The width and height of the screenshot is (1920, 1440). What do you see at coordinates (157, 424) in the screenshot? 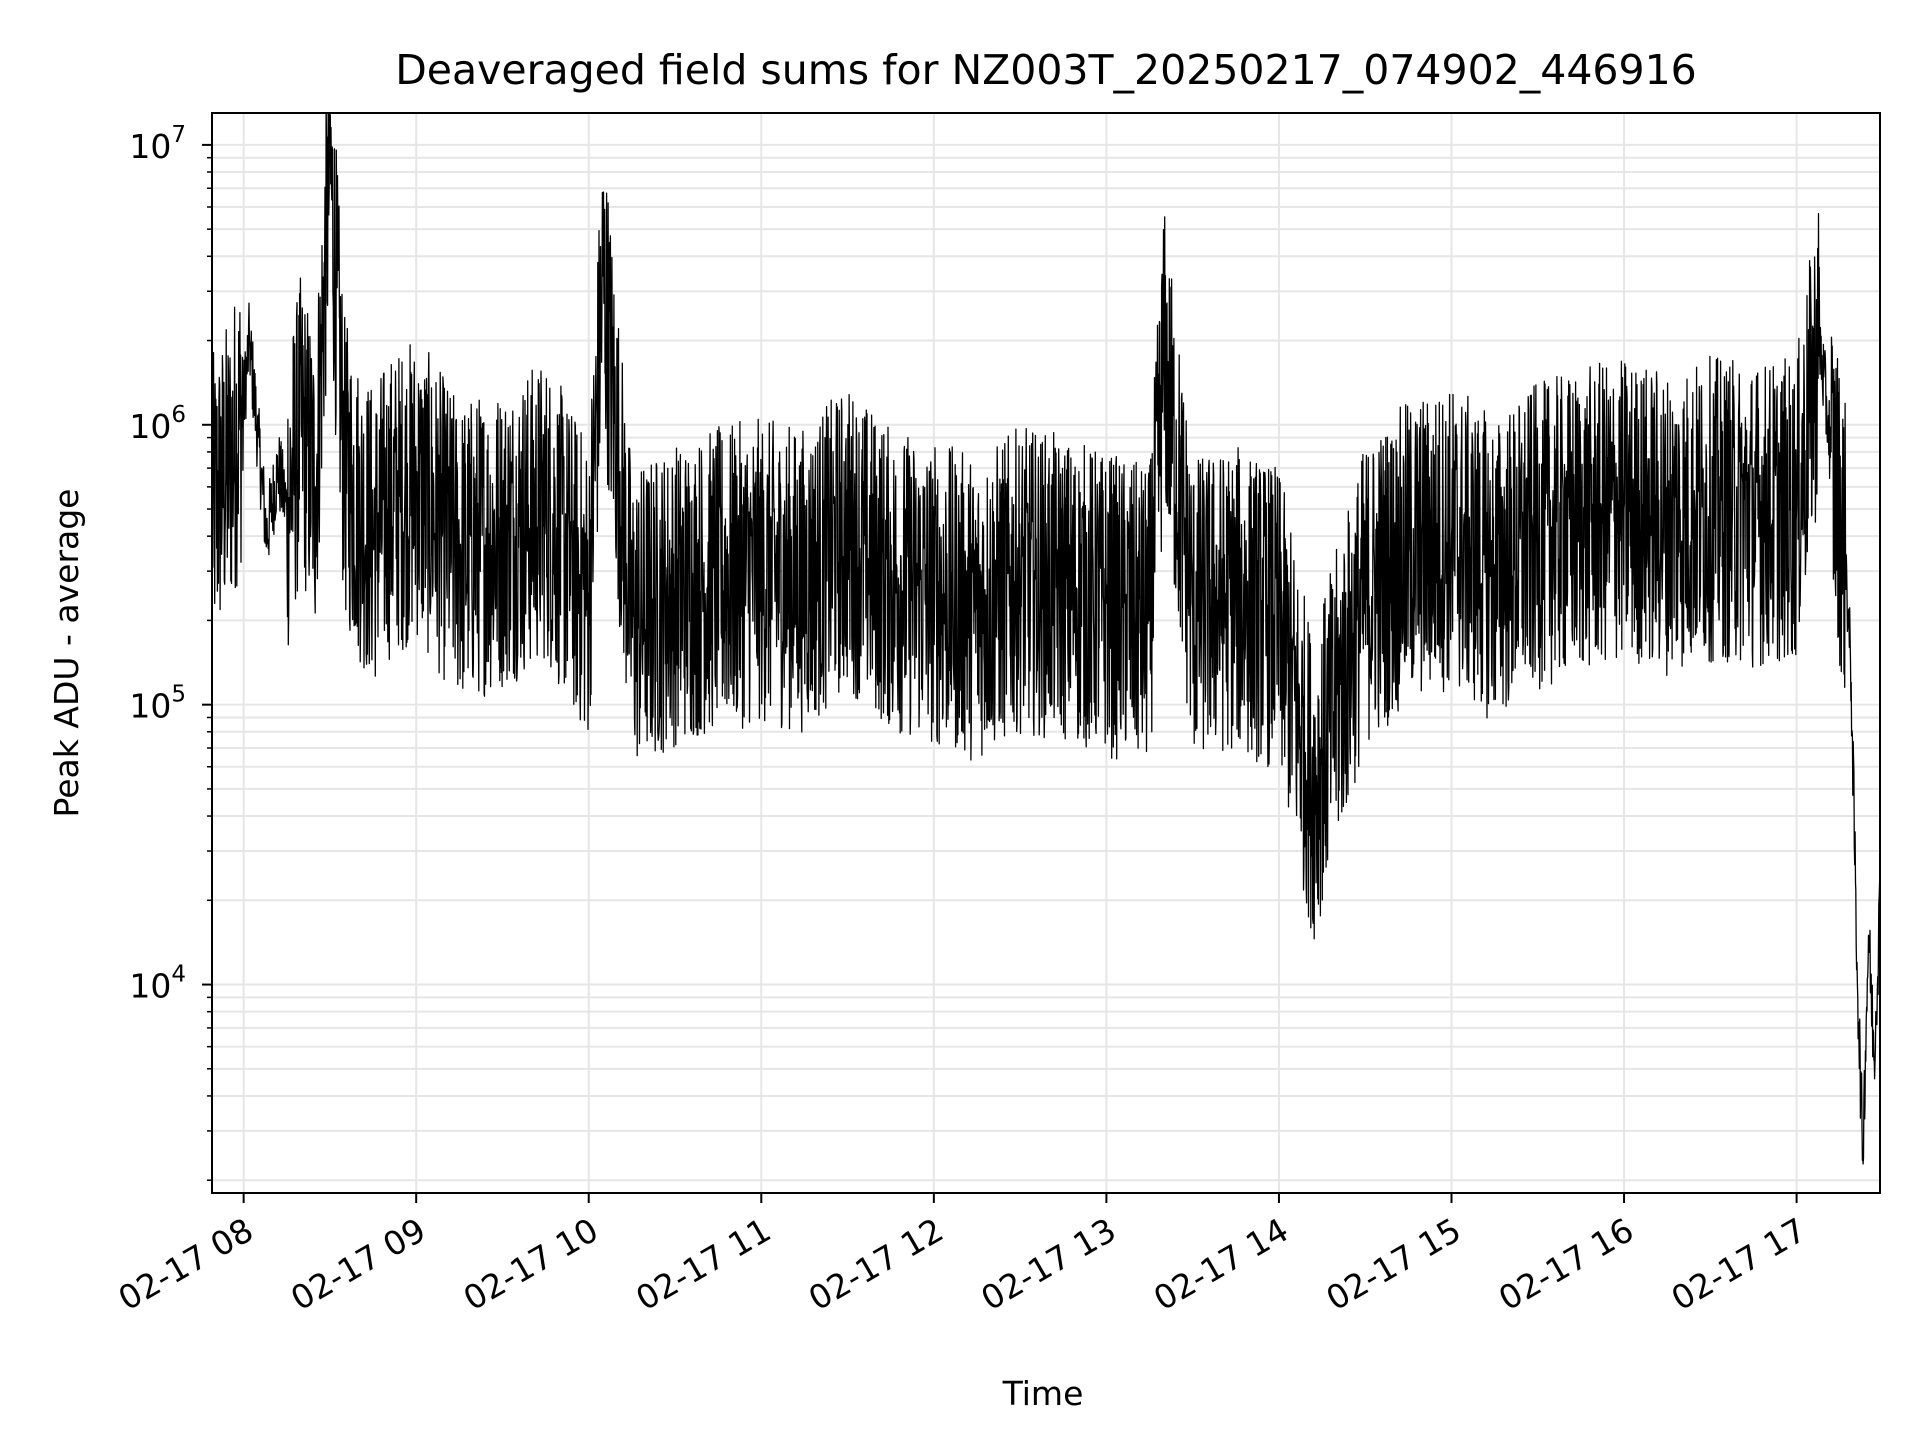
I see `y-tick-label: 10⁶` at bounding box center [157, 424].